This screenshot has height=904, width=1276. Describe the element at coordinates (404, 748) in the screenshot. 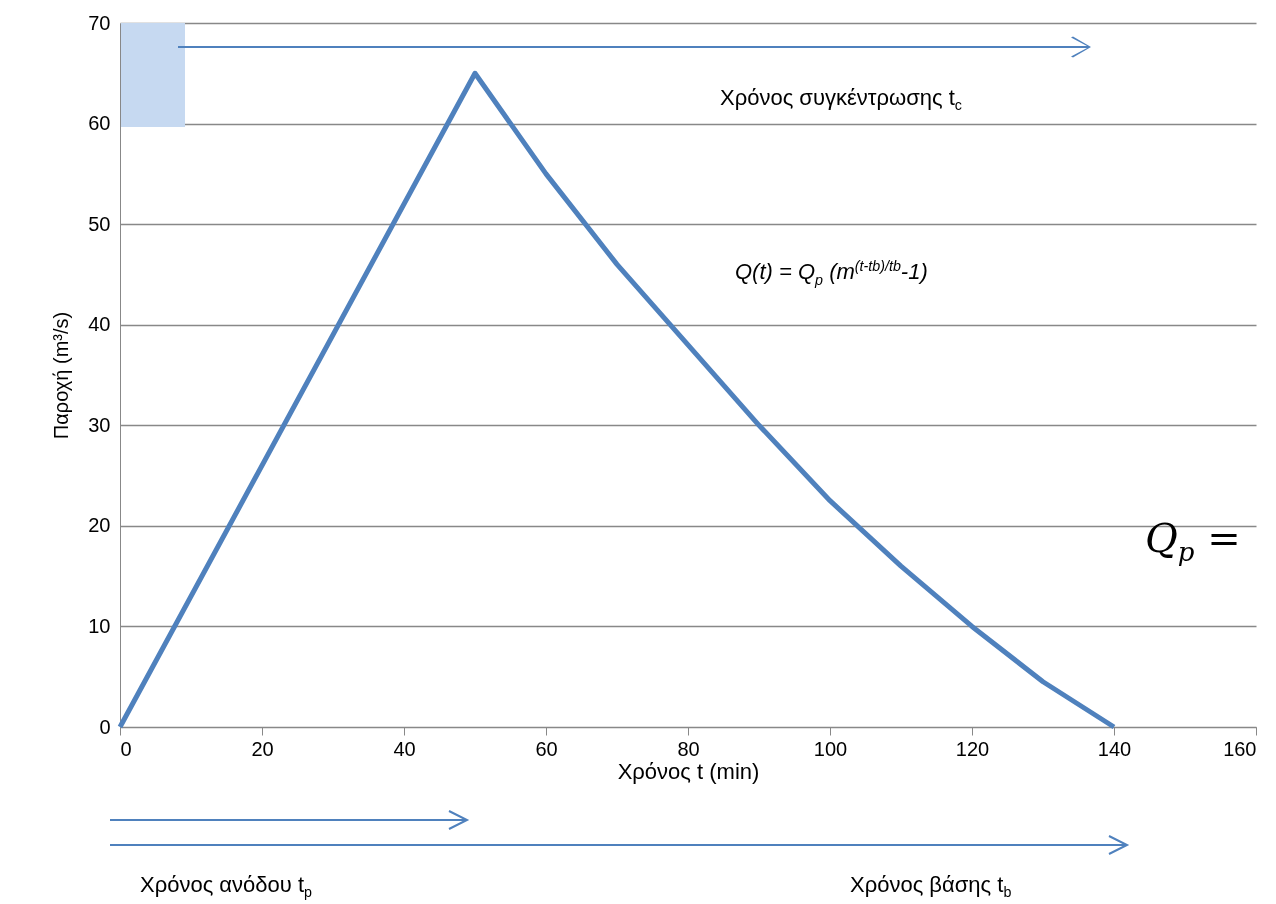

I see `x-tick-label: 40` at that location.